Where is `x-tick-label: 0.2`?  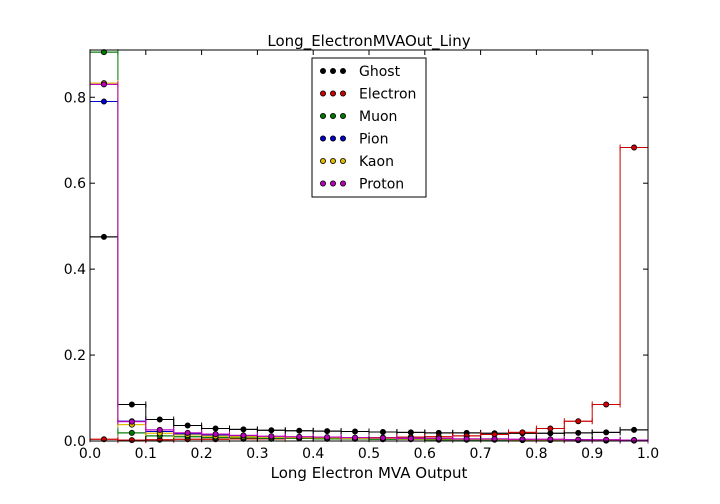 x-tick-label: 0.2 is located at coordinates (201, 454).